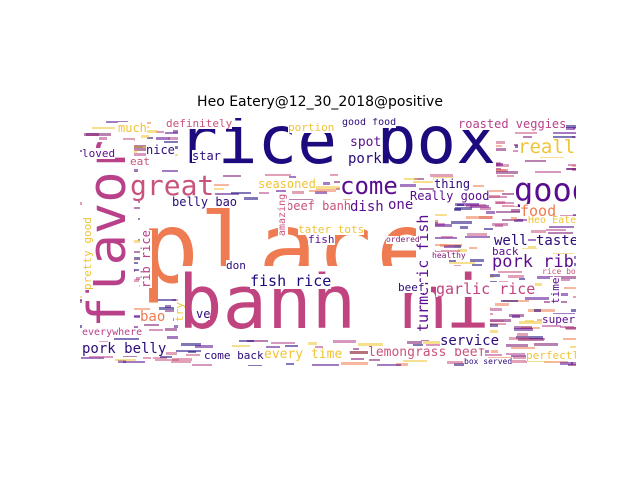 The height and width of the screenshot is (480, 640). Describe the element at coordinates (486, 289) in the screenshot. I see `cloud-word: garlic rice` at that location.